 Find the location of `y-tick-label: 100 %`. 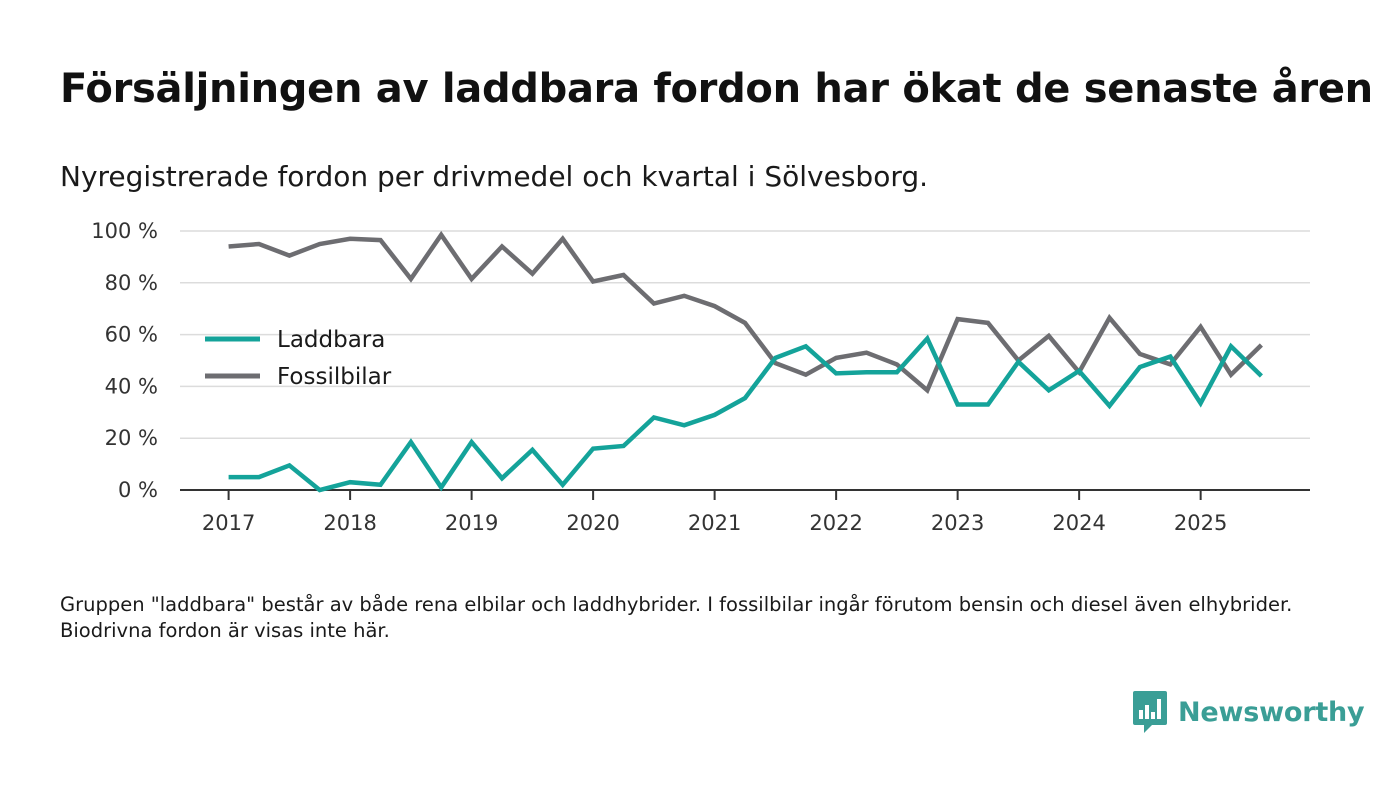

y-tick-label: 100 % is located at coordinates (124, 231).